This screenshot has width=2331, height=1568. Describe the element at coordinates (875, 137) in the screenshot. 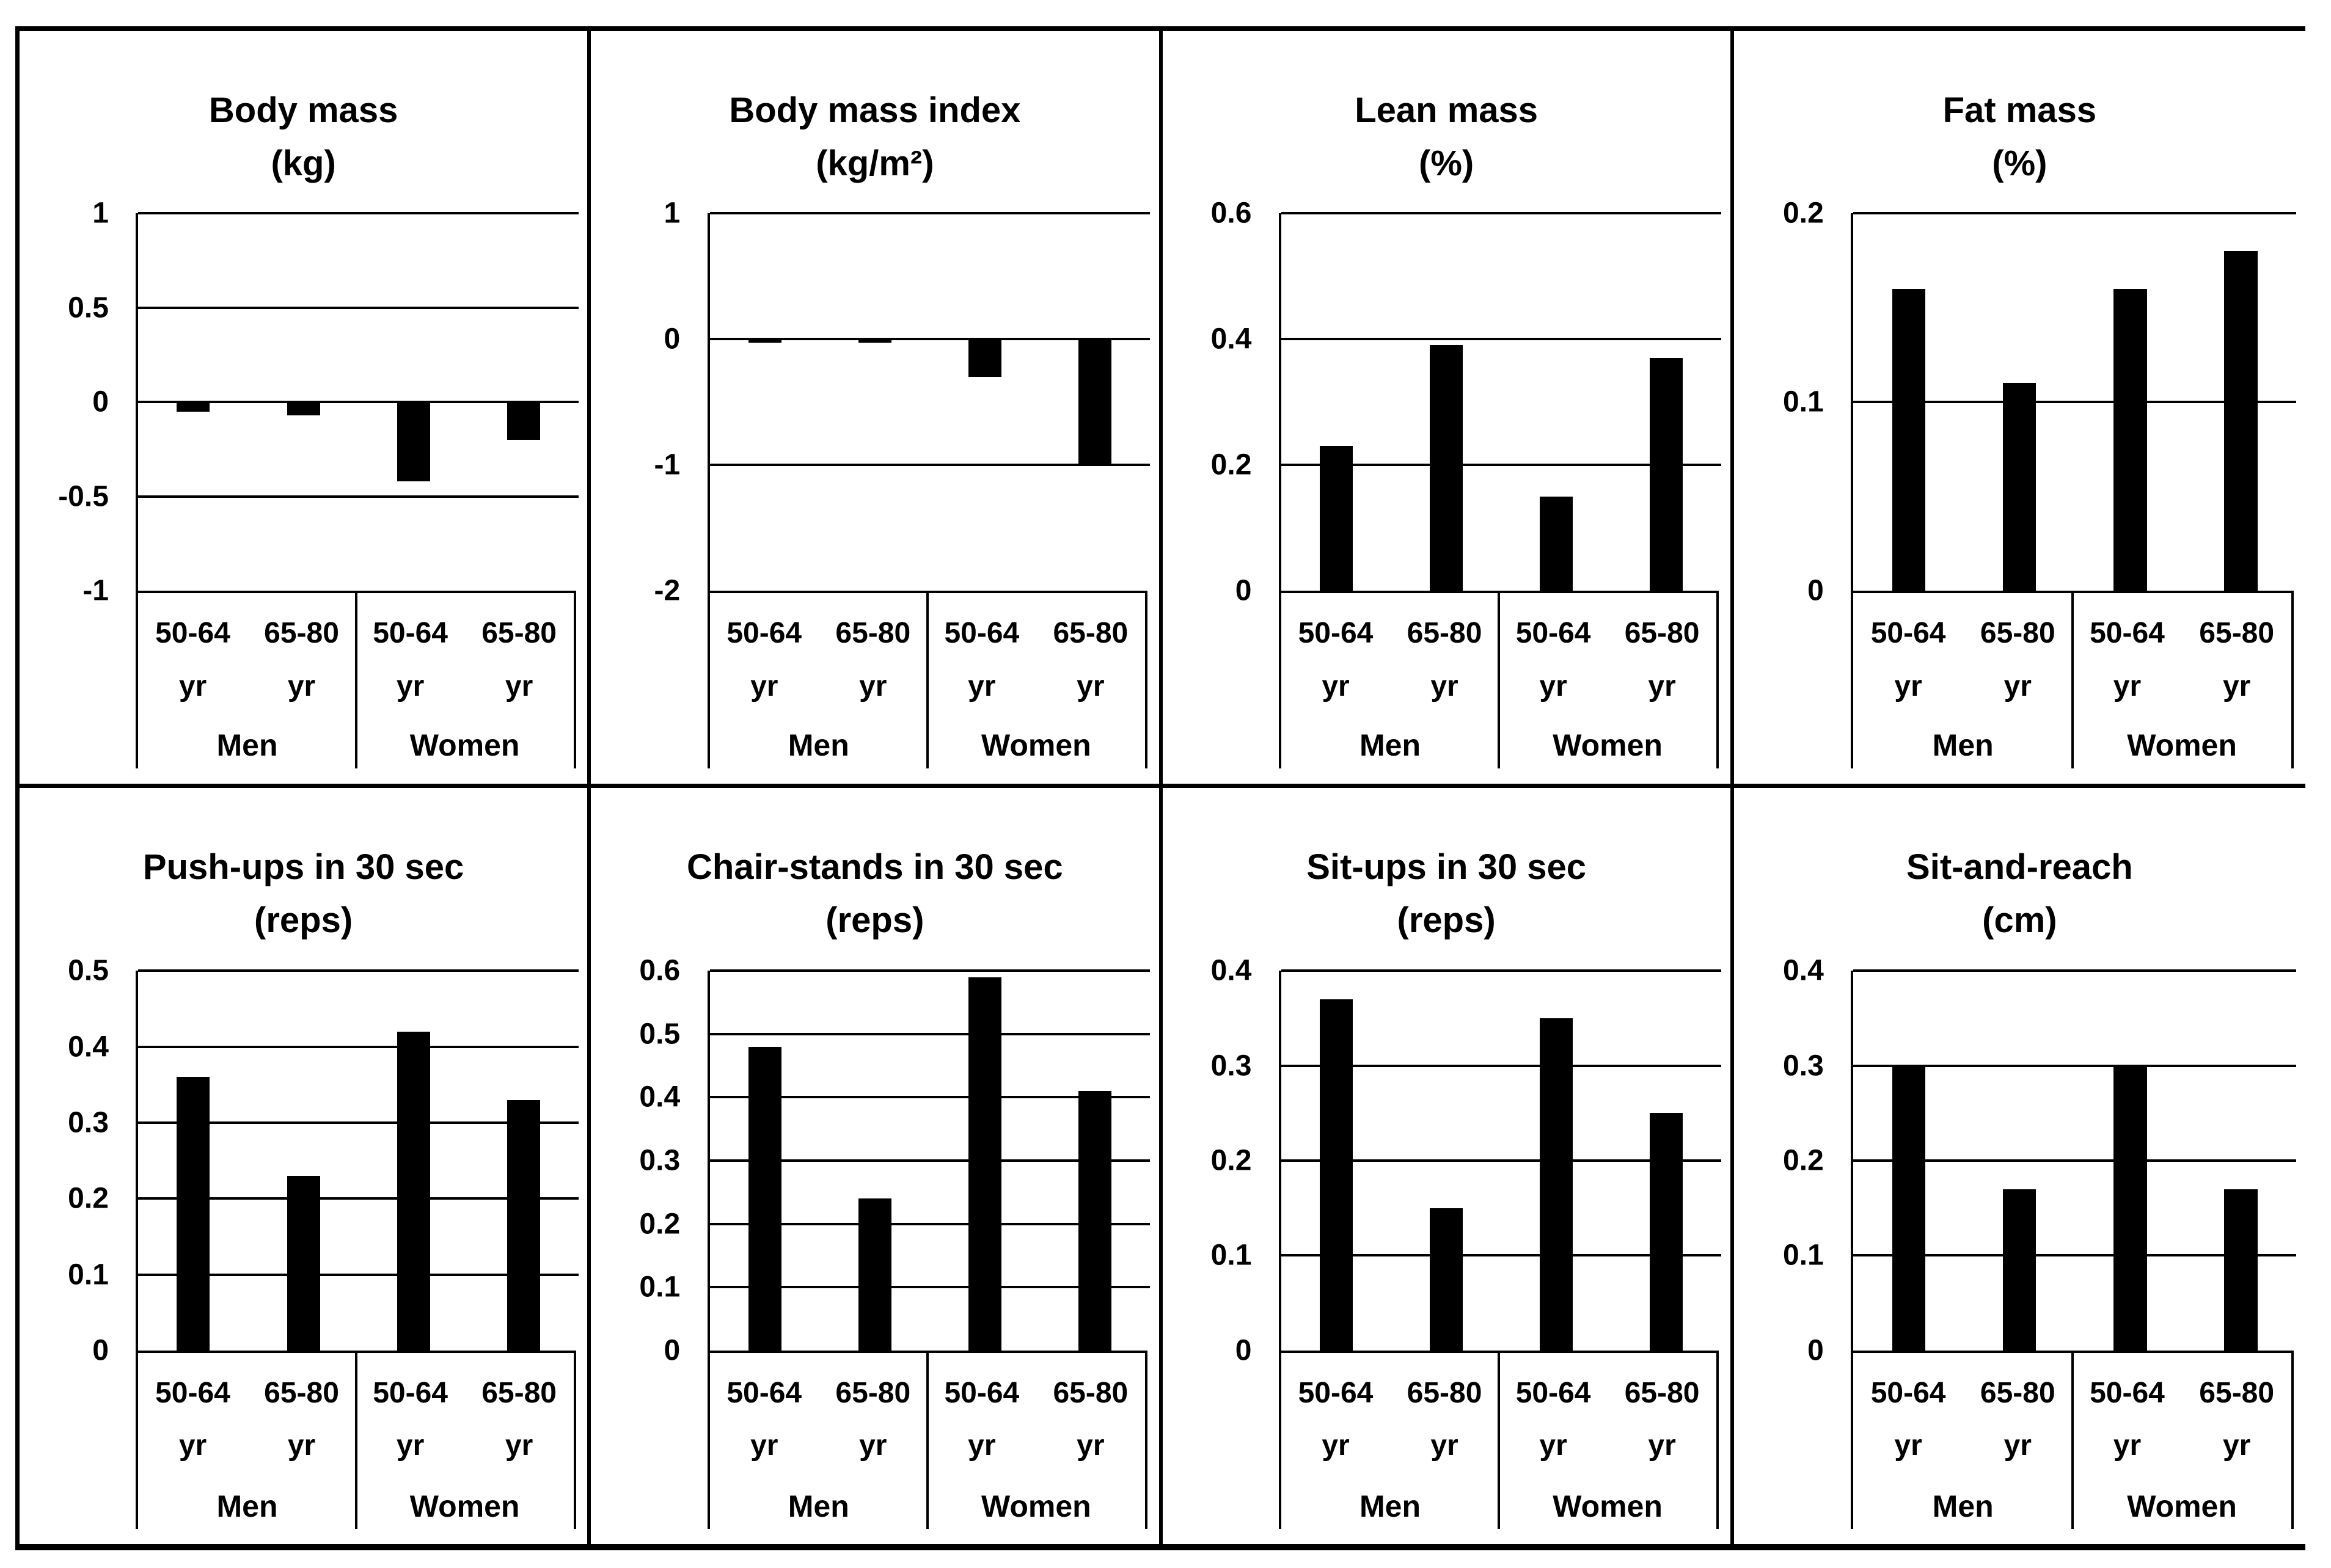

I see `chart-title: Body mass index (kg/m²)` at that location.